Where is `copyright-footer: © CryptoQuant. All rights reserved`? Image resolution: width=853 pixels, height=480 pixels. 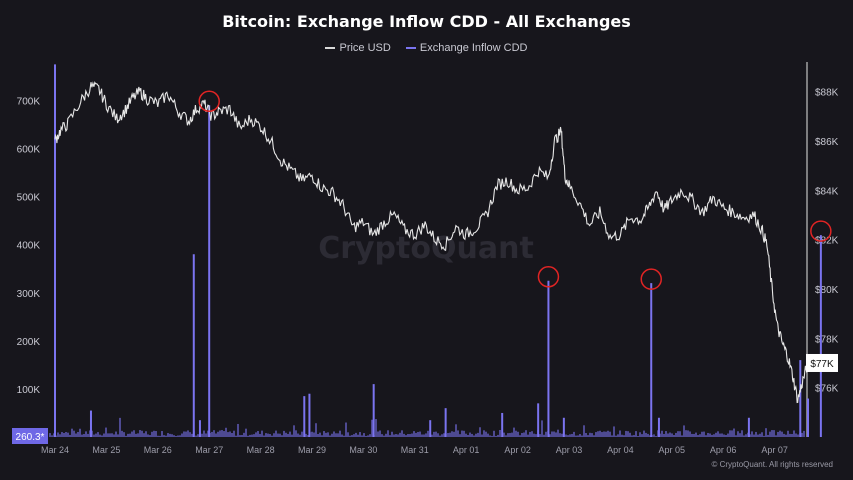 copyright-footer: © CryptoQuant. All rights reserved is located at coordinates (772, 464).